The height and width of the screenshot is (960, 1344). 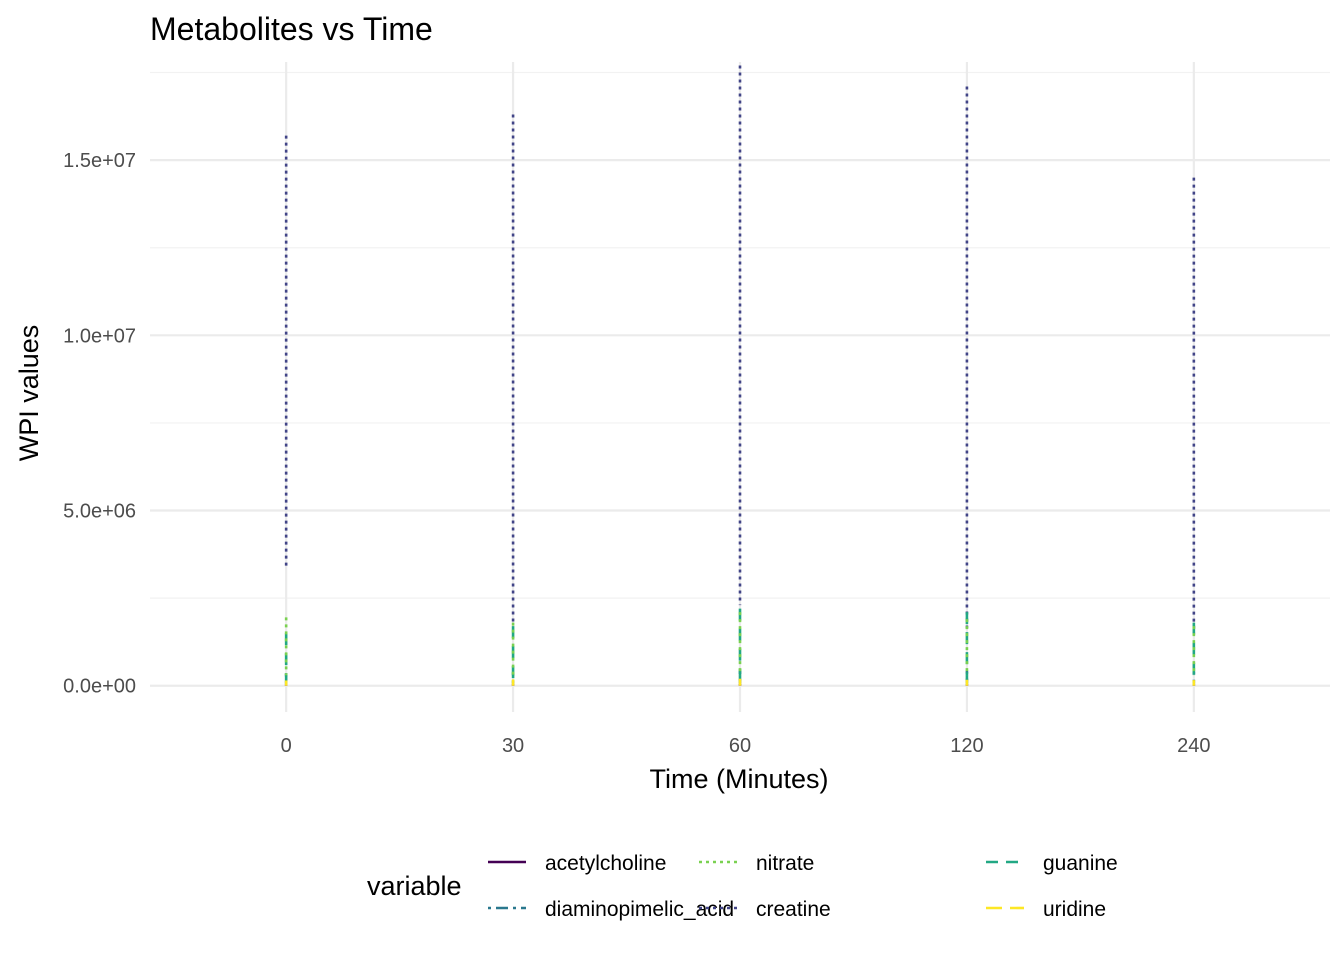 I want to click on legend-item: acetylcholine, so click(x=577, y=863).